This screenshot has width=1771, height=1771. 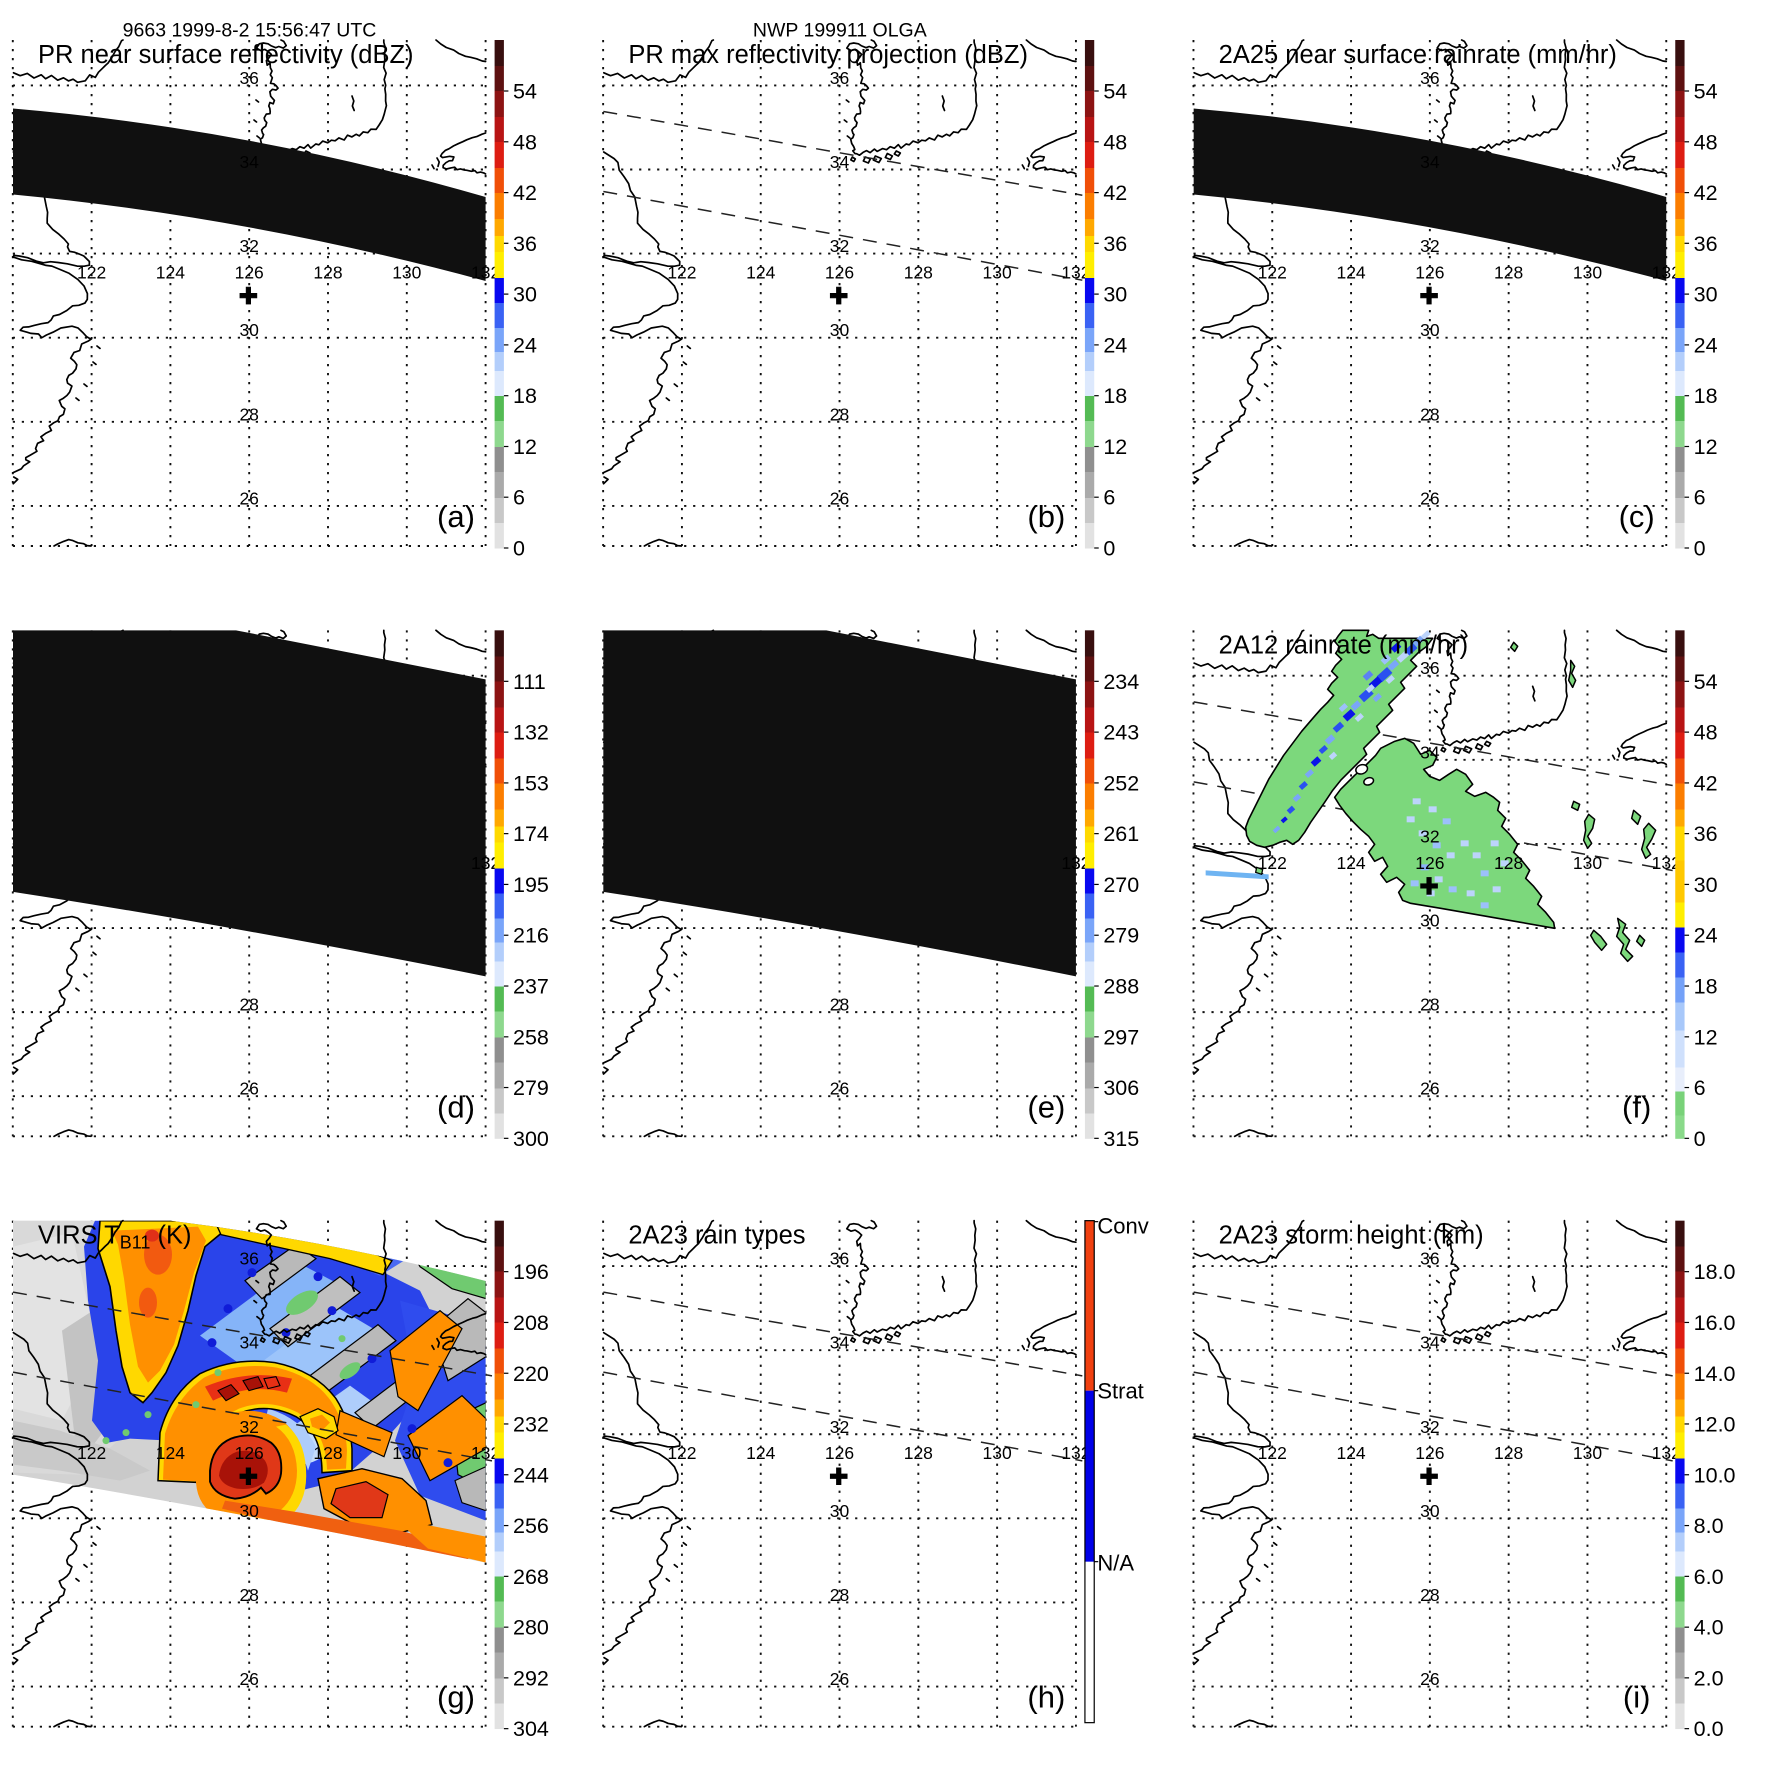 I want to click on svg-text: NWP 199911 OLGA, so click(x=840, y=31).